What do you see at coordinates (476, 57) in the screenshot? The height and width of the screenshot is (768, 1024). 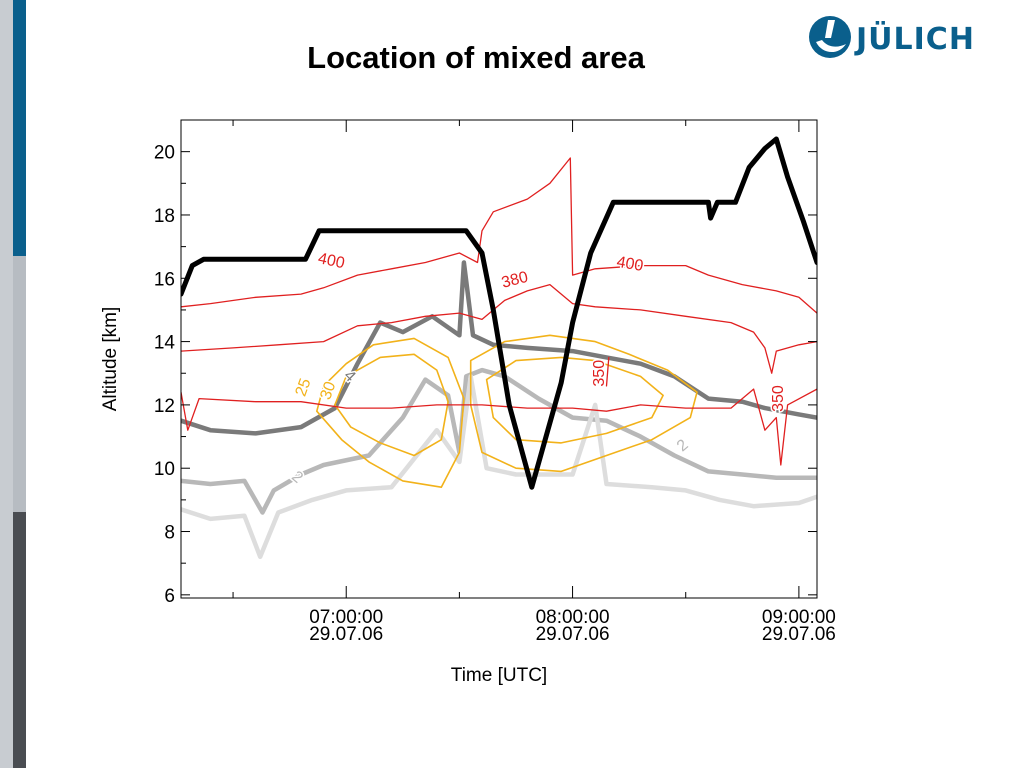 I see `slide-title: Location of mixed area` at bounding box center [476, 57].